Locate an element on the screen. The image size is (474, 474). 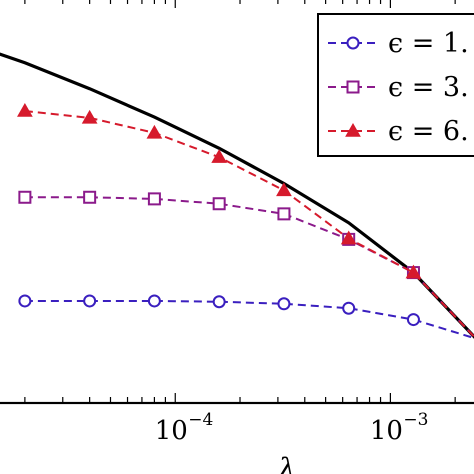
legend-entry: ϵ = 1. is located at coordinates (398, 43).